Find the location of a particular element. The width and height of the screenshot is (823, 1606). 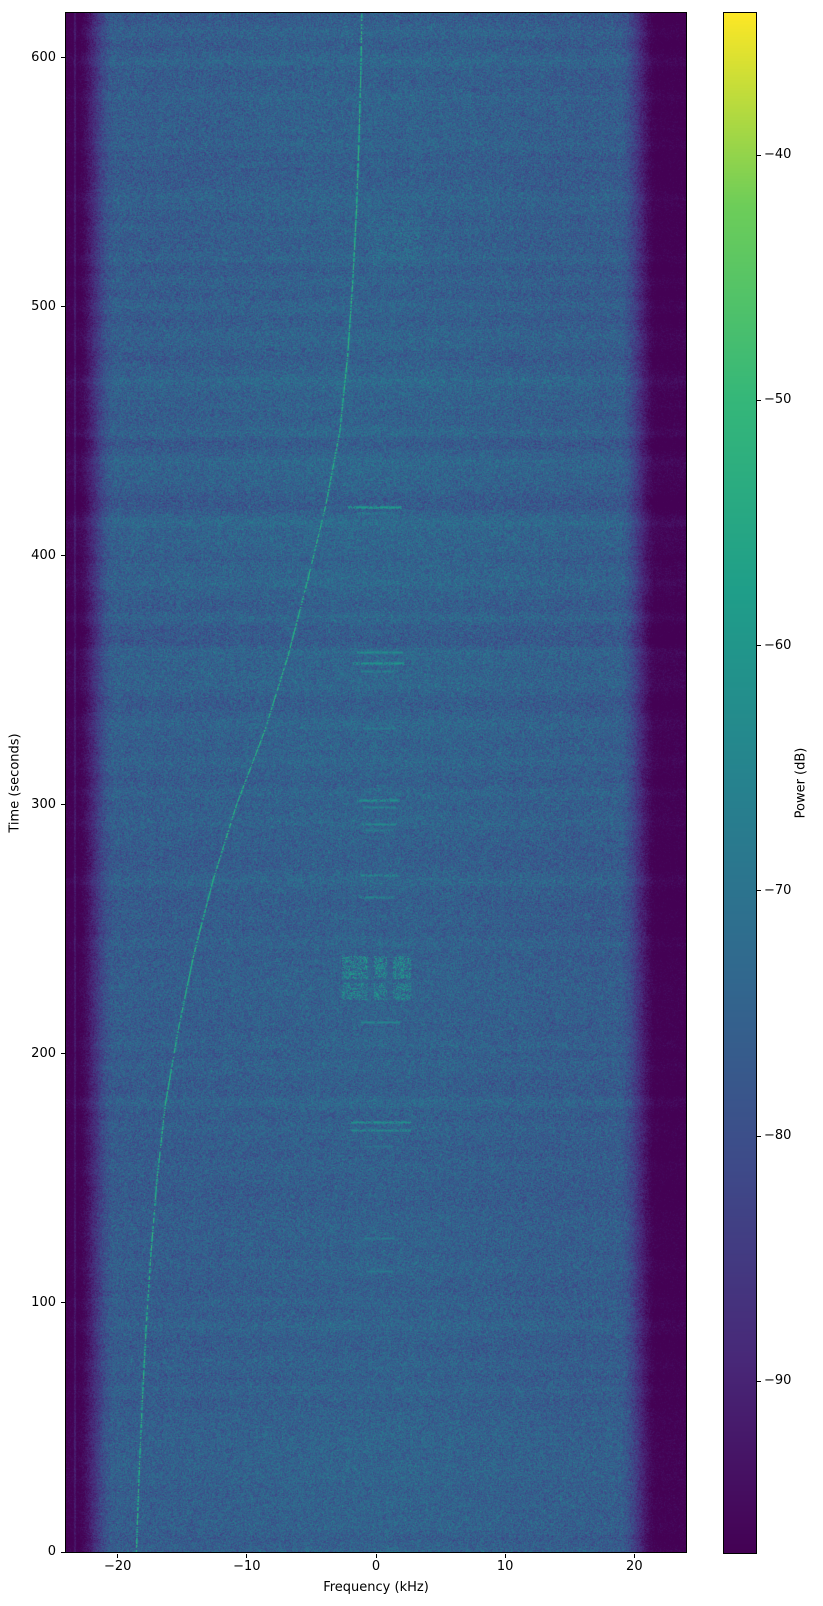

colorbar-canvas is located at coordinates (740, 783).